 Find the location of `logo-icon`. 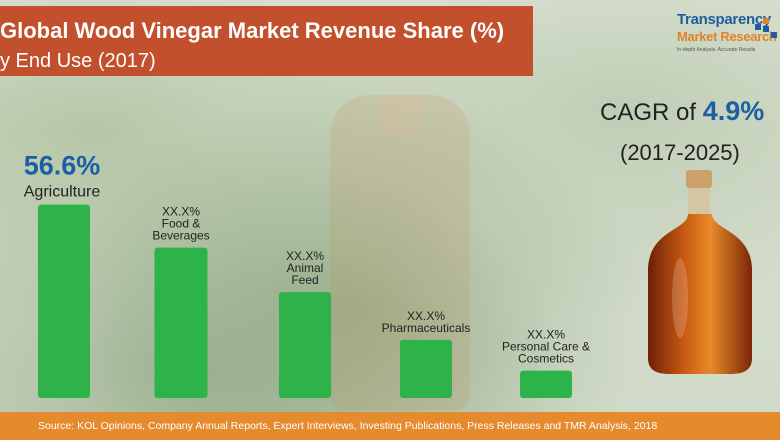

logo-icon is located at coordinates (766, 28).